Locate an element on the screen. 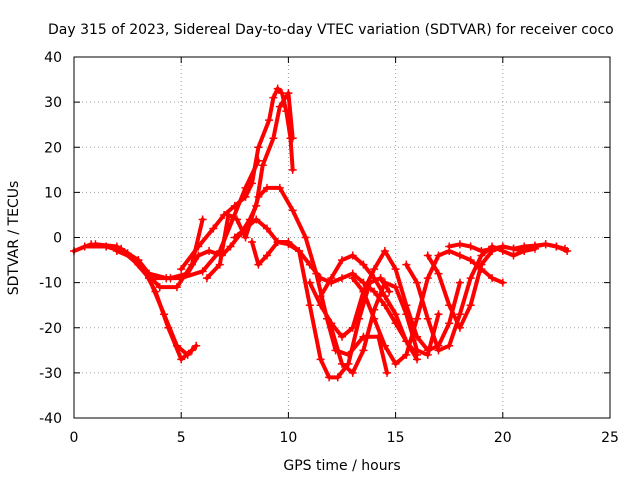  x-axis-label: GPS time / hours is located at coordinates (341, 466).